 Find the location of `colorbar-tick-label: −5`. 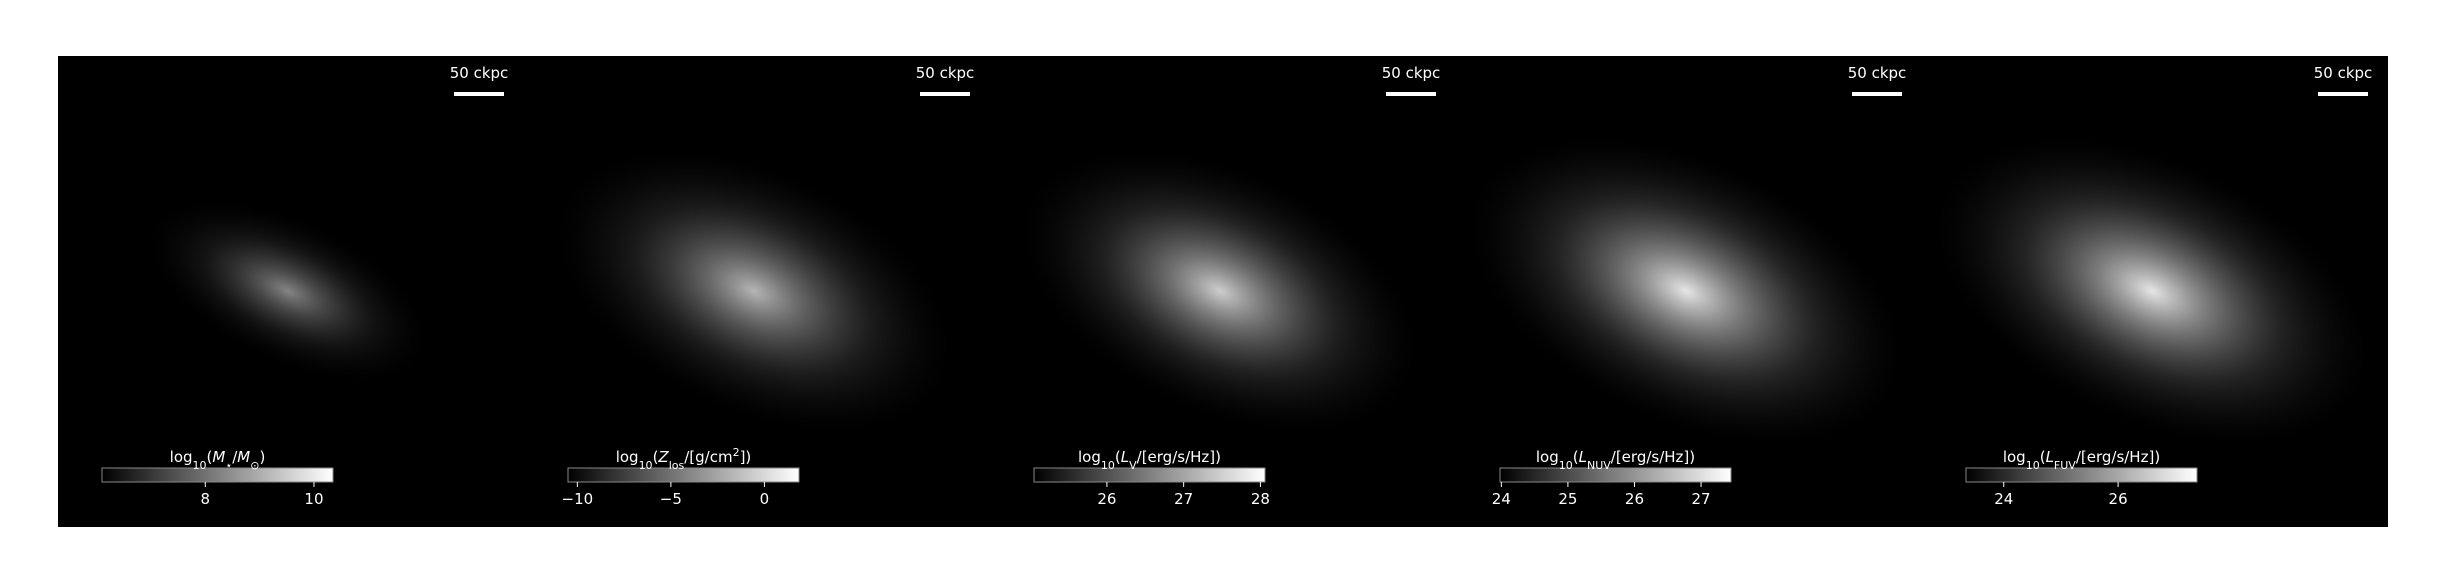

colorbar-tick-label: −5 is located at coordinates (671, 499).